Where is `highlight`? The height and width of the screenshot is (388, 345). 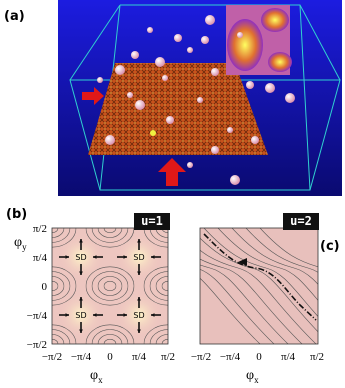 highlight is located at coordinates (153, 133).